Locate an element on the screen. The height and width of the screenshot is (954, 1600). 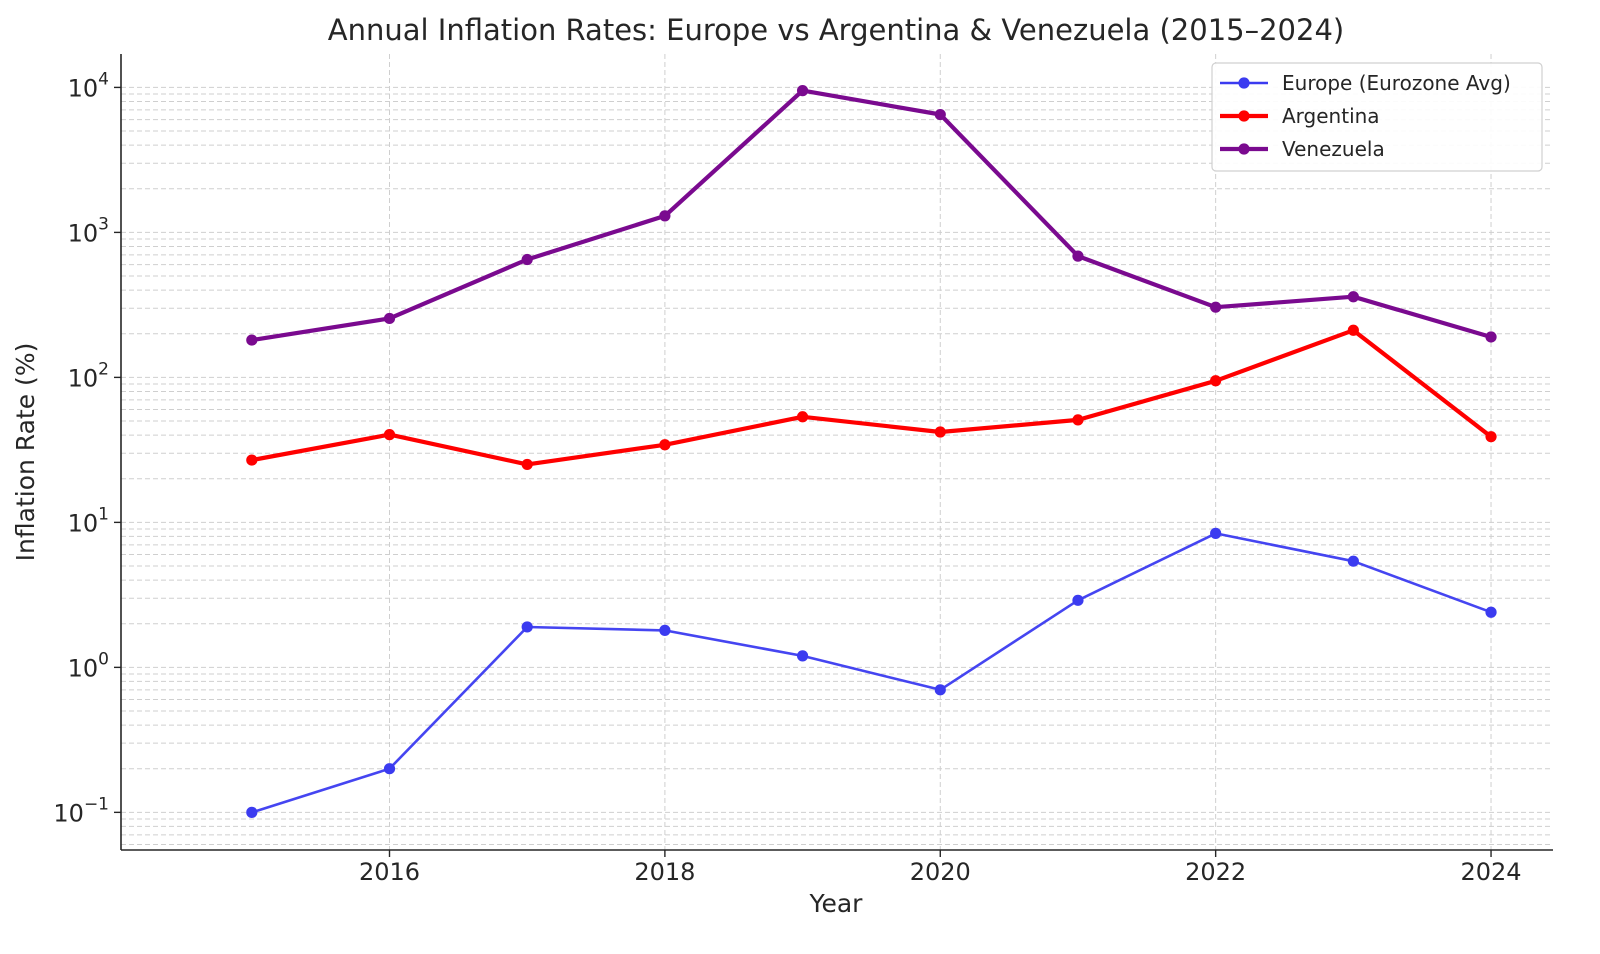
y-tick-label: 10⁰ is located at coordinates (88, 665).